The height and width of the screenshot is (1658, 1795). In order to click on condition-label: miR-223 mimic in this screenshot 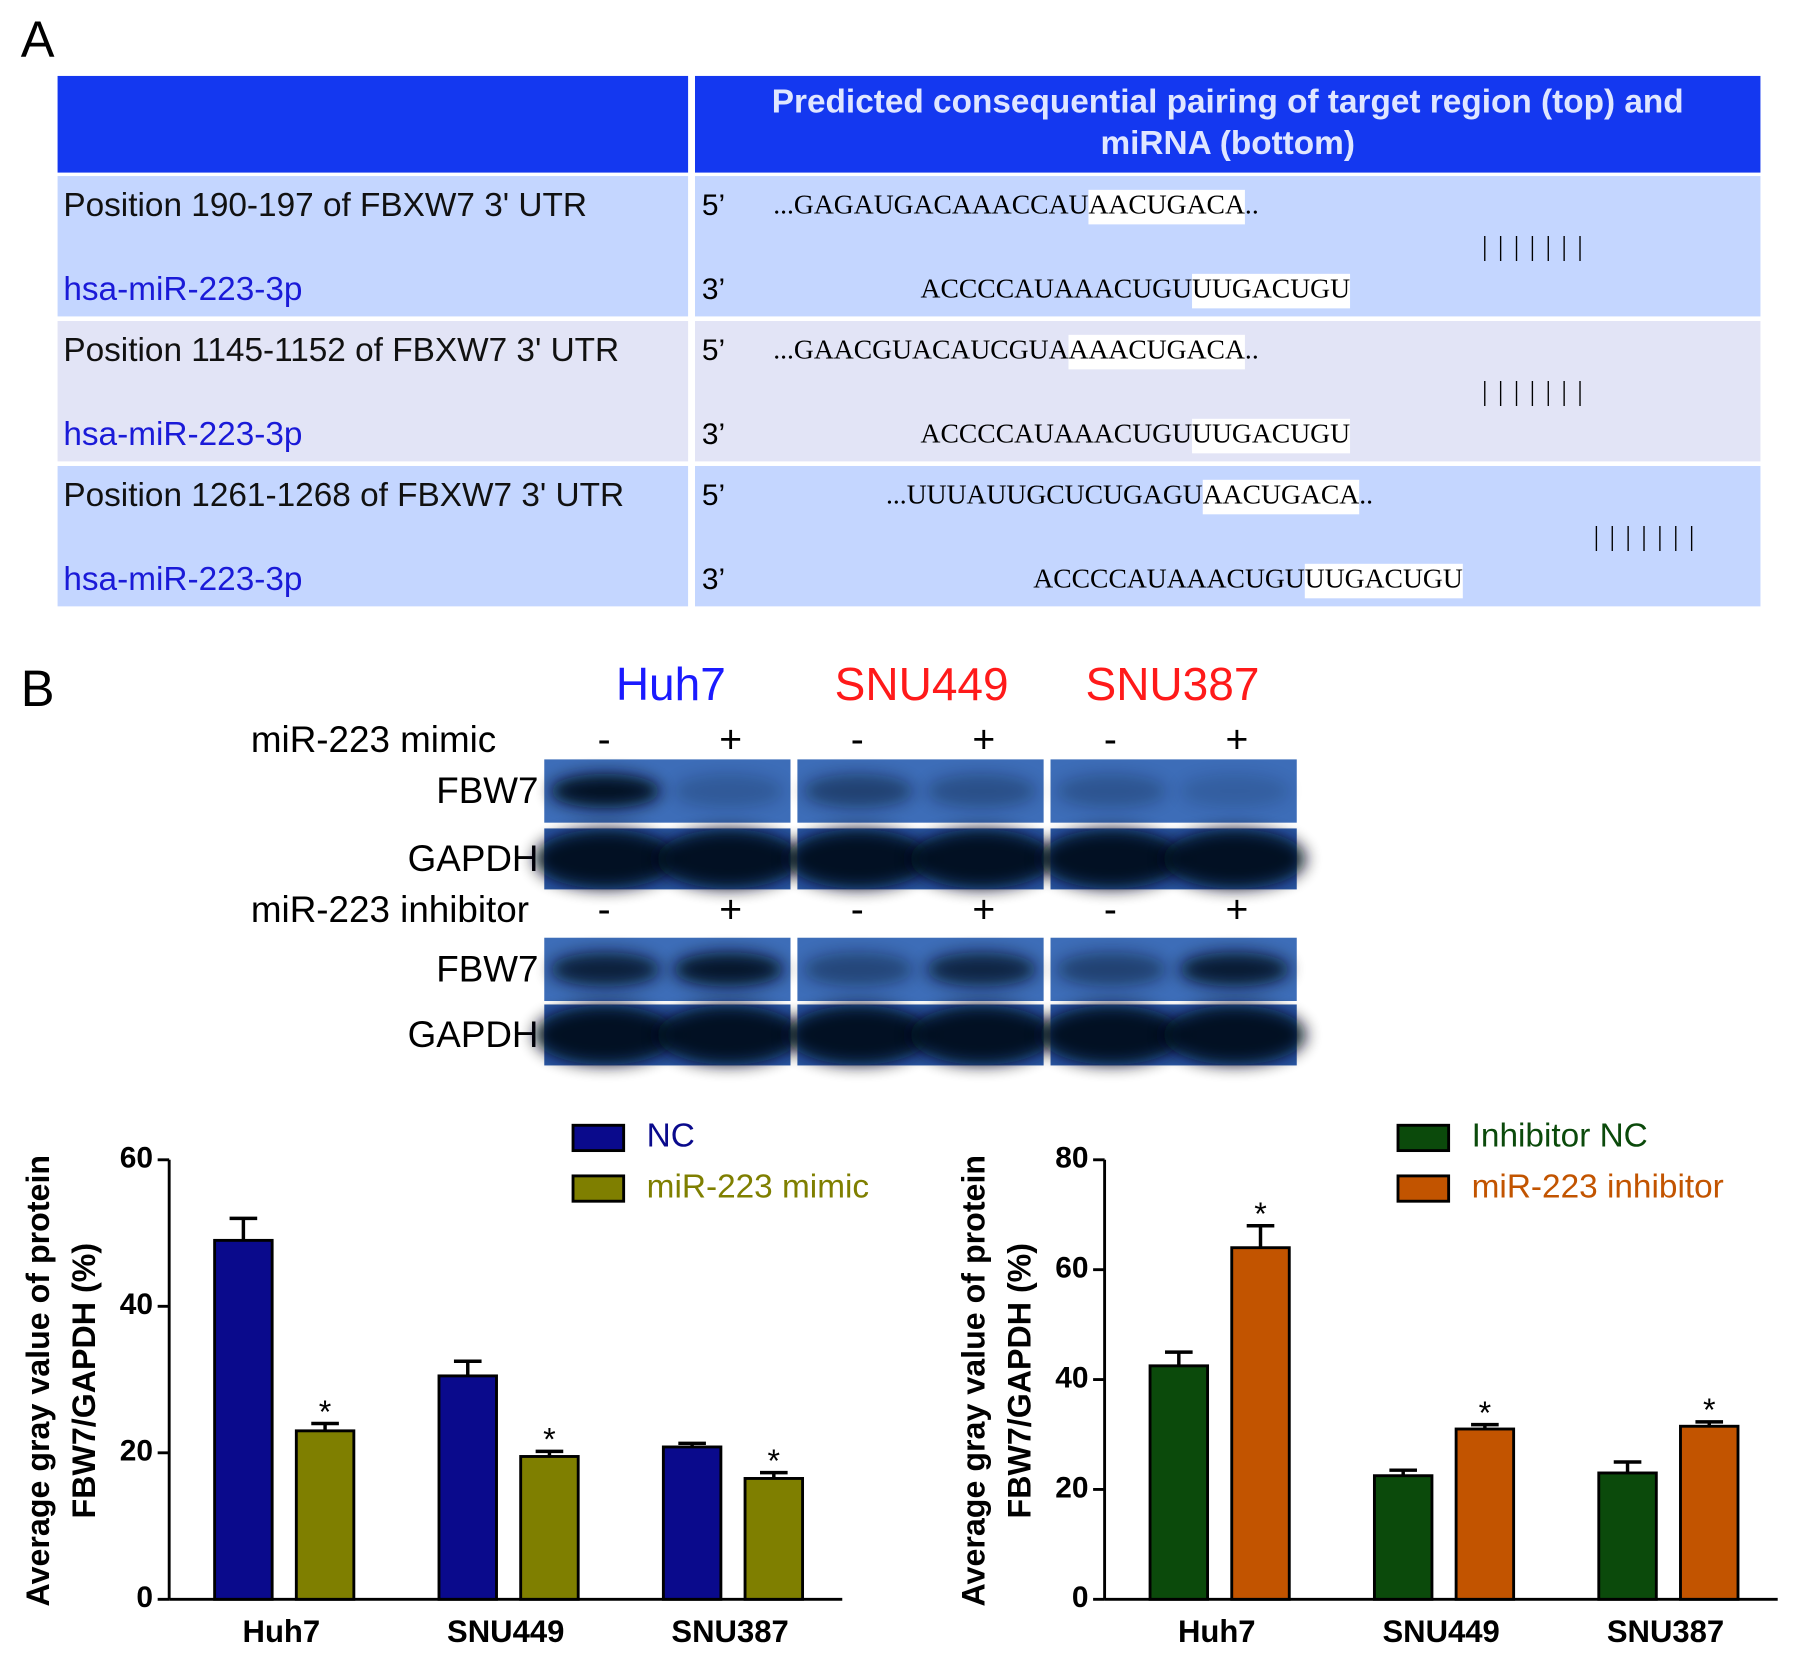, I will do `click(373, 739)`.